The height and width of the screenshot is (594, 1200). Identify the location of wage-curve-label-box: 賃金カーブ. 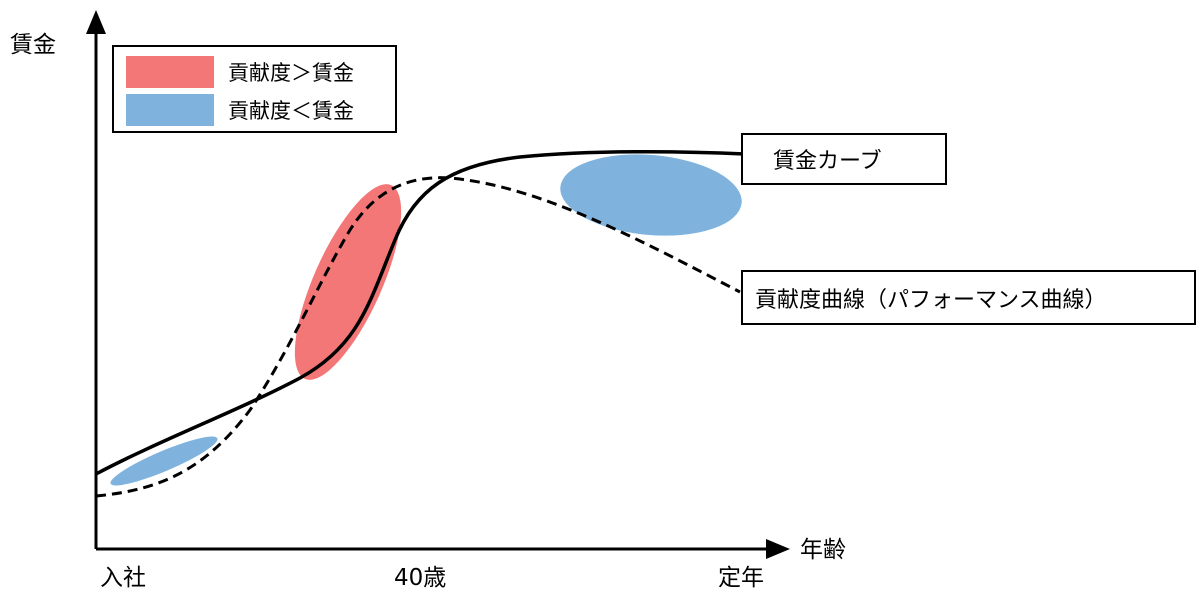
(844, 159).